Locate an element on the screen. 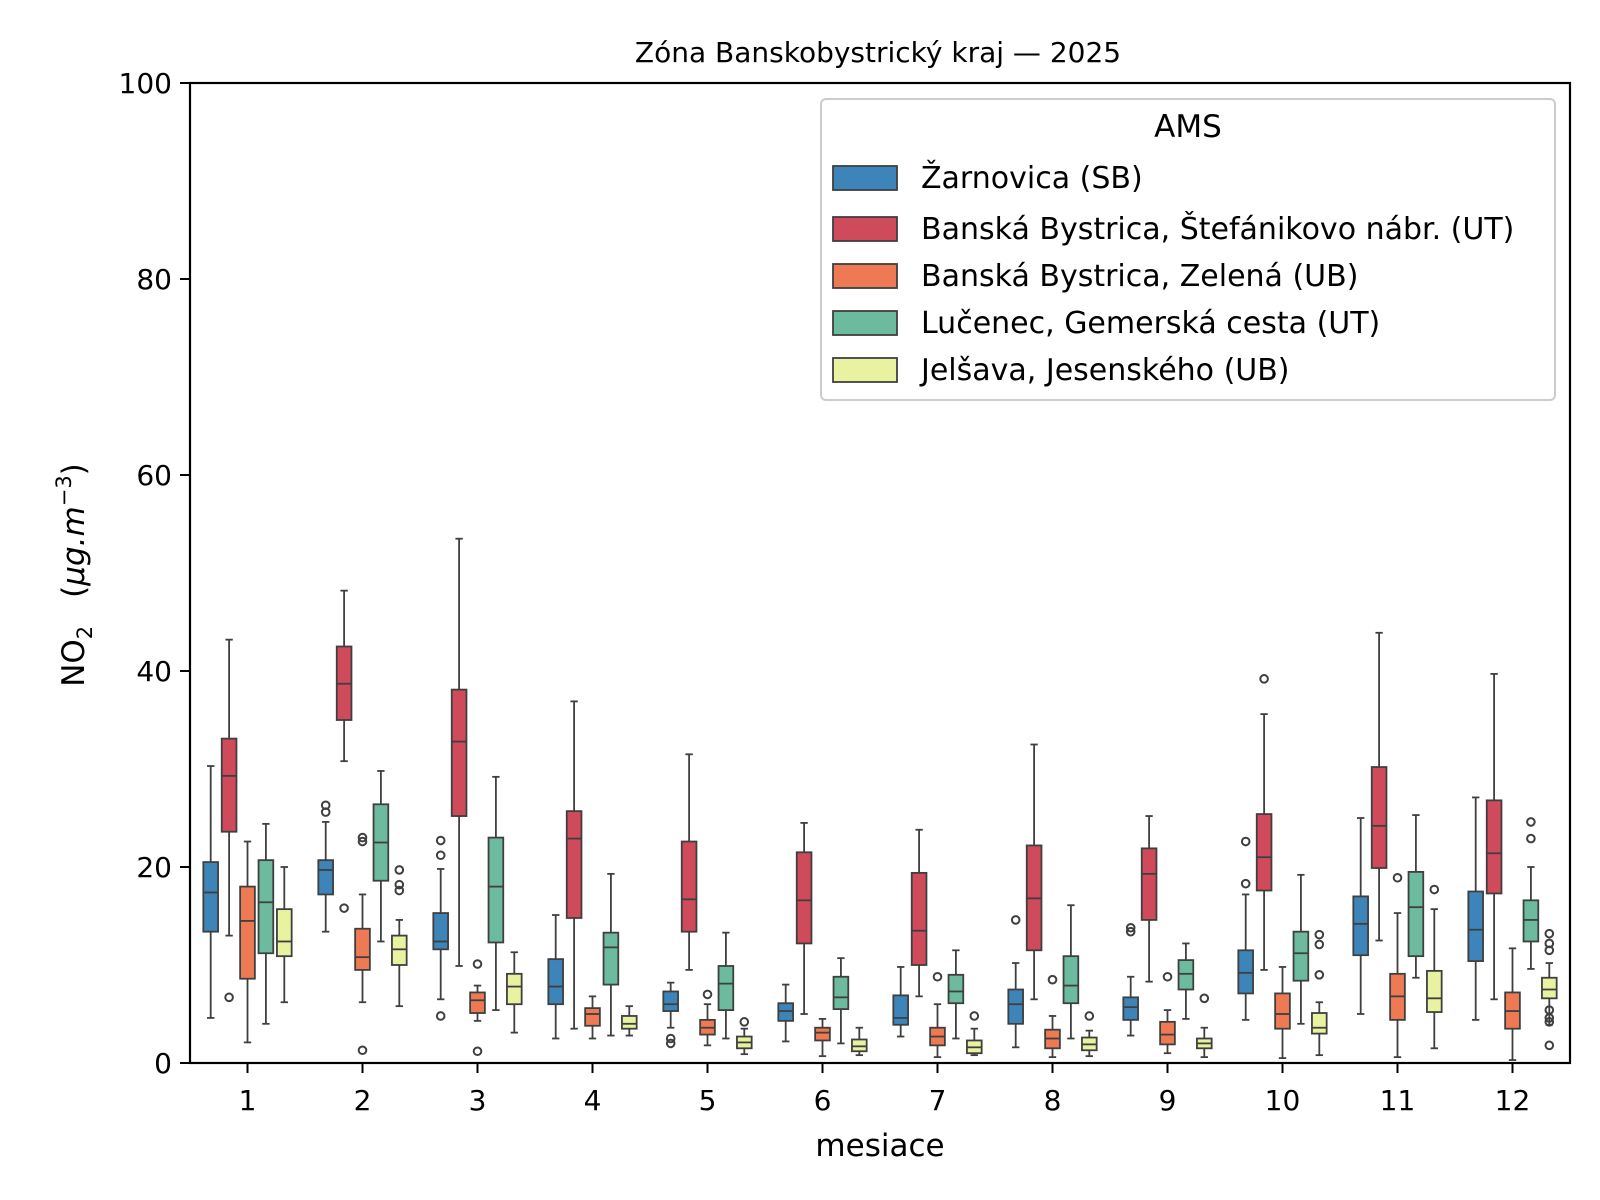 This screenshot has height=1200, width=1600. y-axis-label: NO2 (μg.m−3) is located at coordinates (74, 575).